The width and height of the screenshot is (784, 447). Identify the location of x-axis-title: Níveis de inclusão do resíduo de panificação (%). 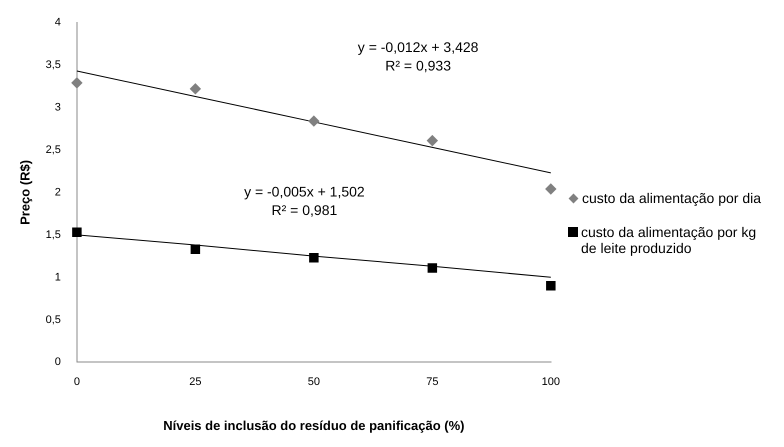
(313, 425).